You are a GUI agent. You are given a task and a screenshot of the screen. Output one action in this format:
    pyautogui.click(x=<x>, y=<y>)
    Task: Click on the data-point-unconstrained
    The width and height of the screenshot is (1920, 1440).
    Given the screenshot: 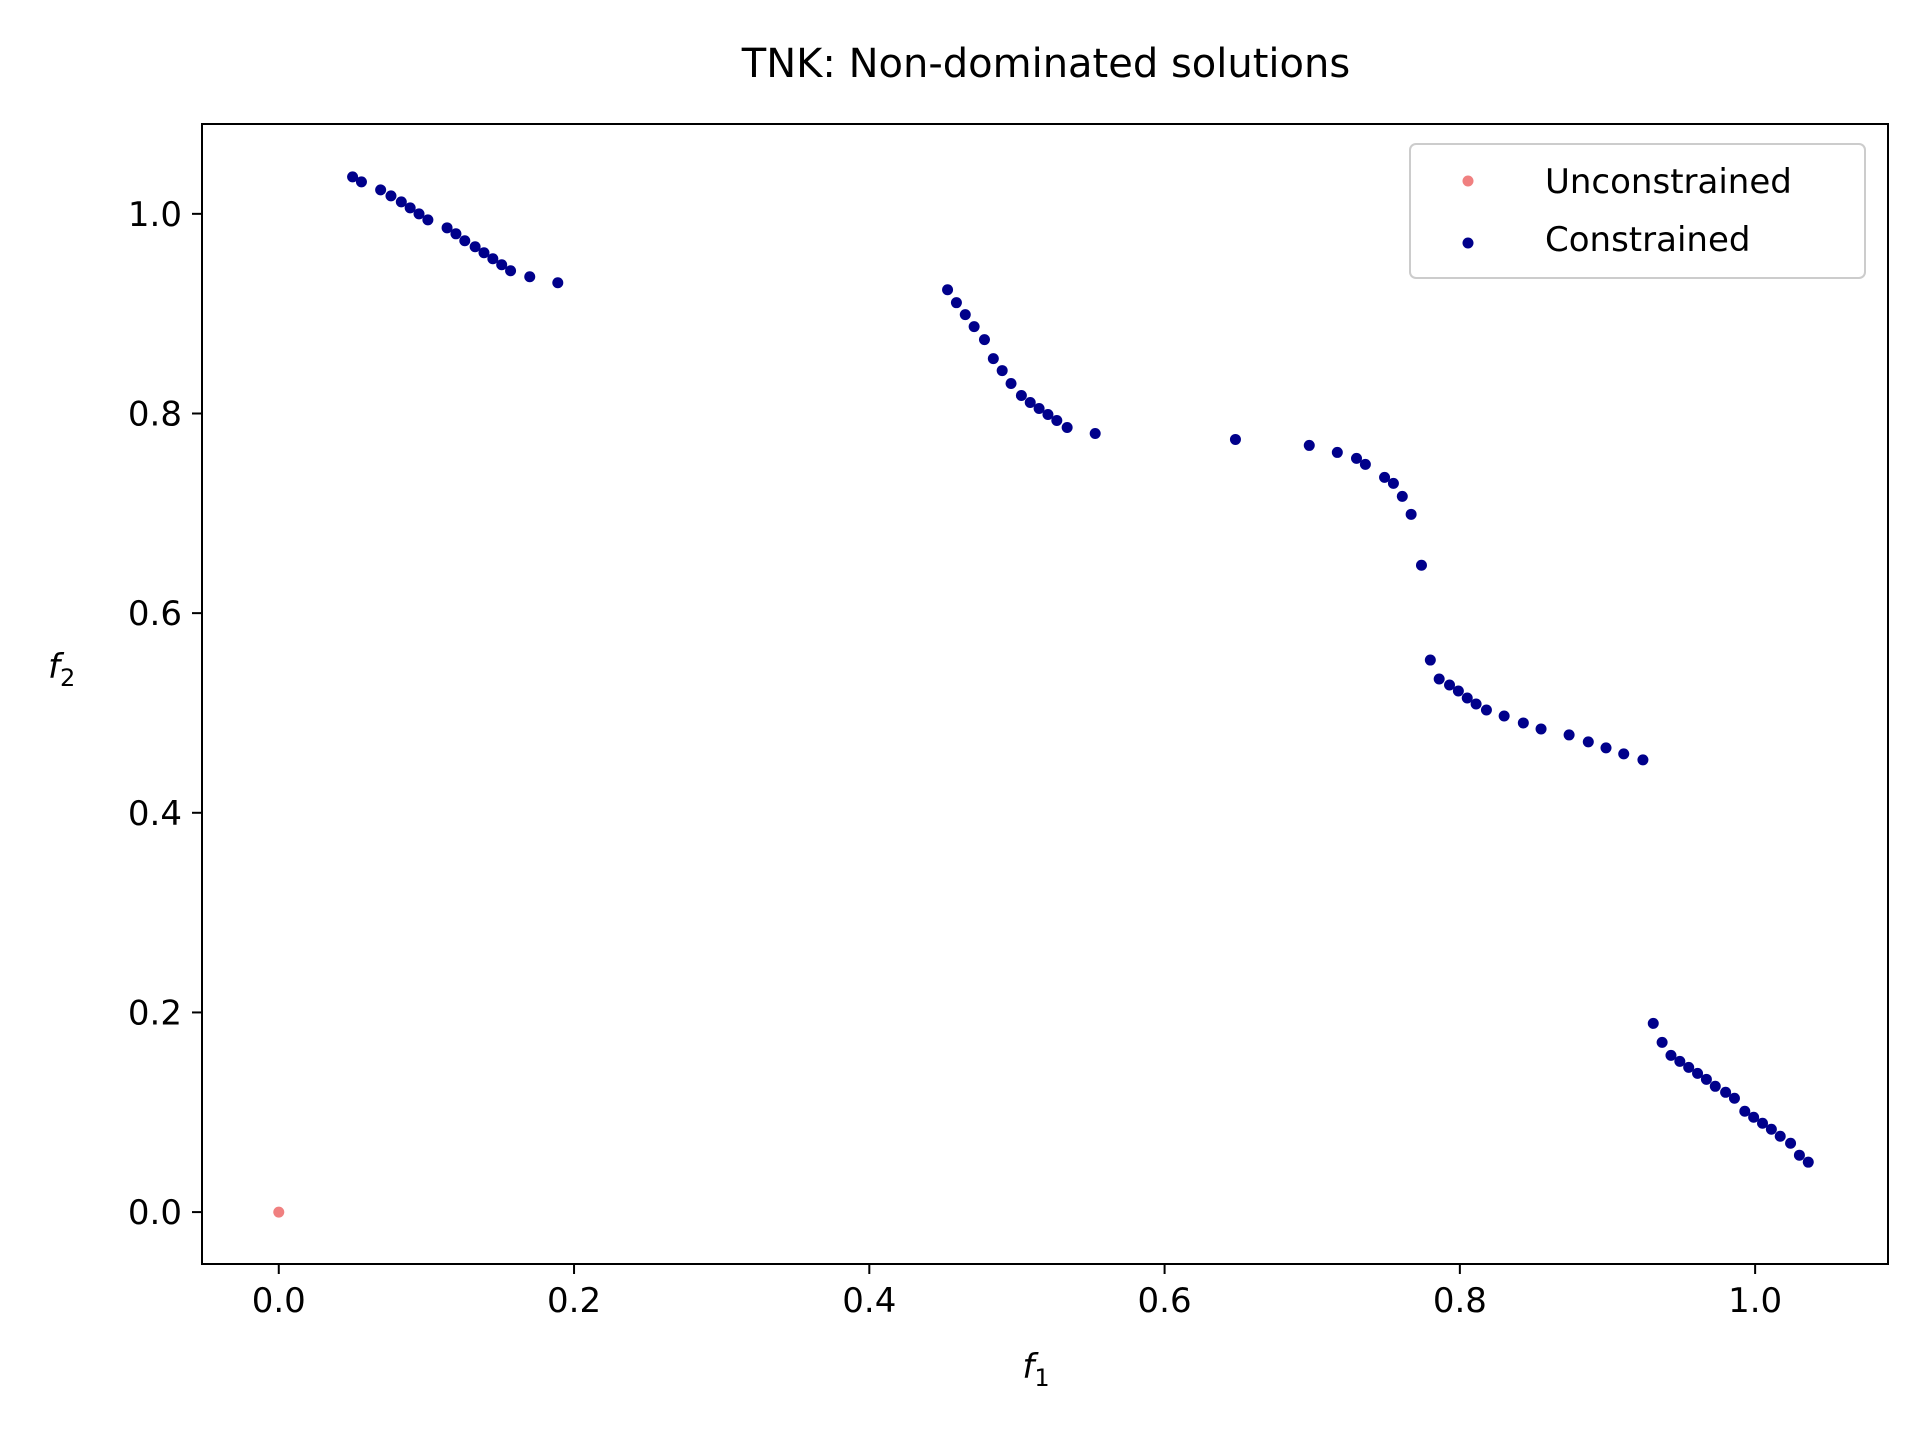 What is the action you would take?
    pyautogui.click(x=279, y=1212)
    